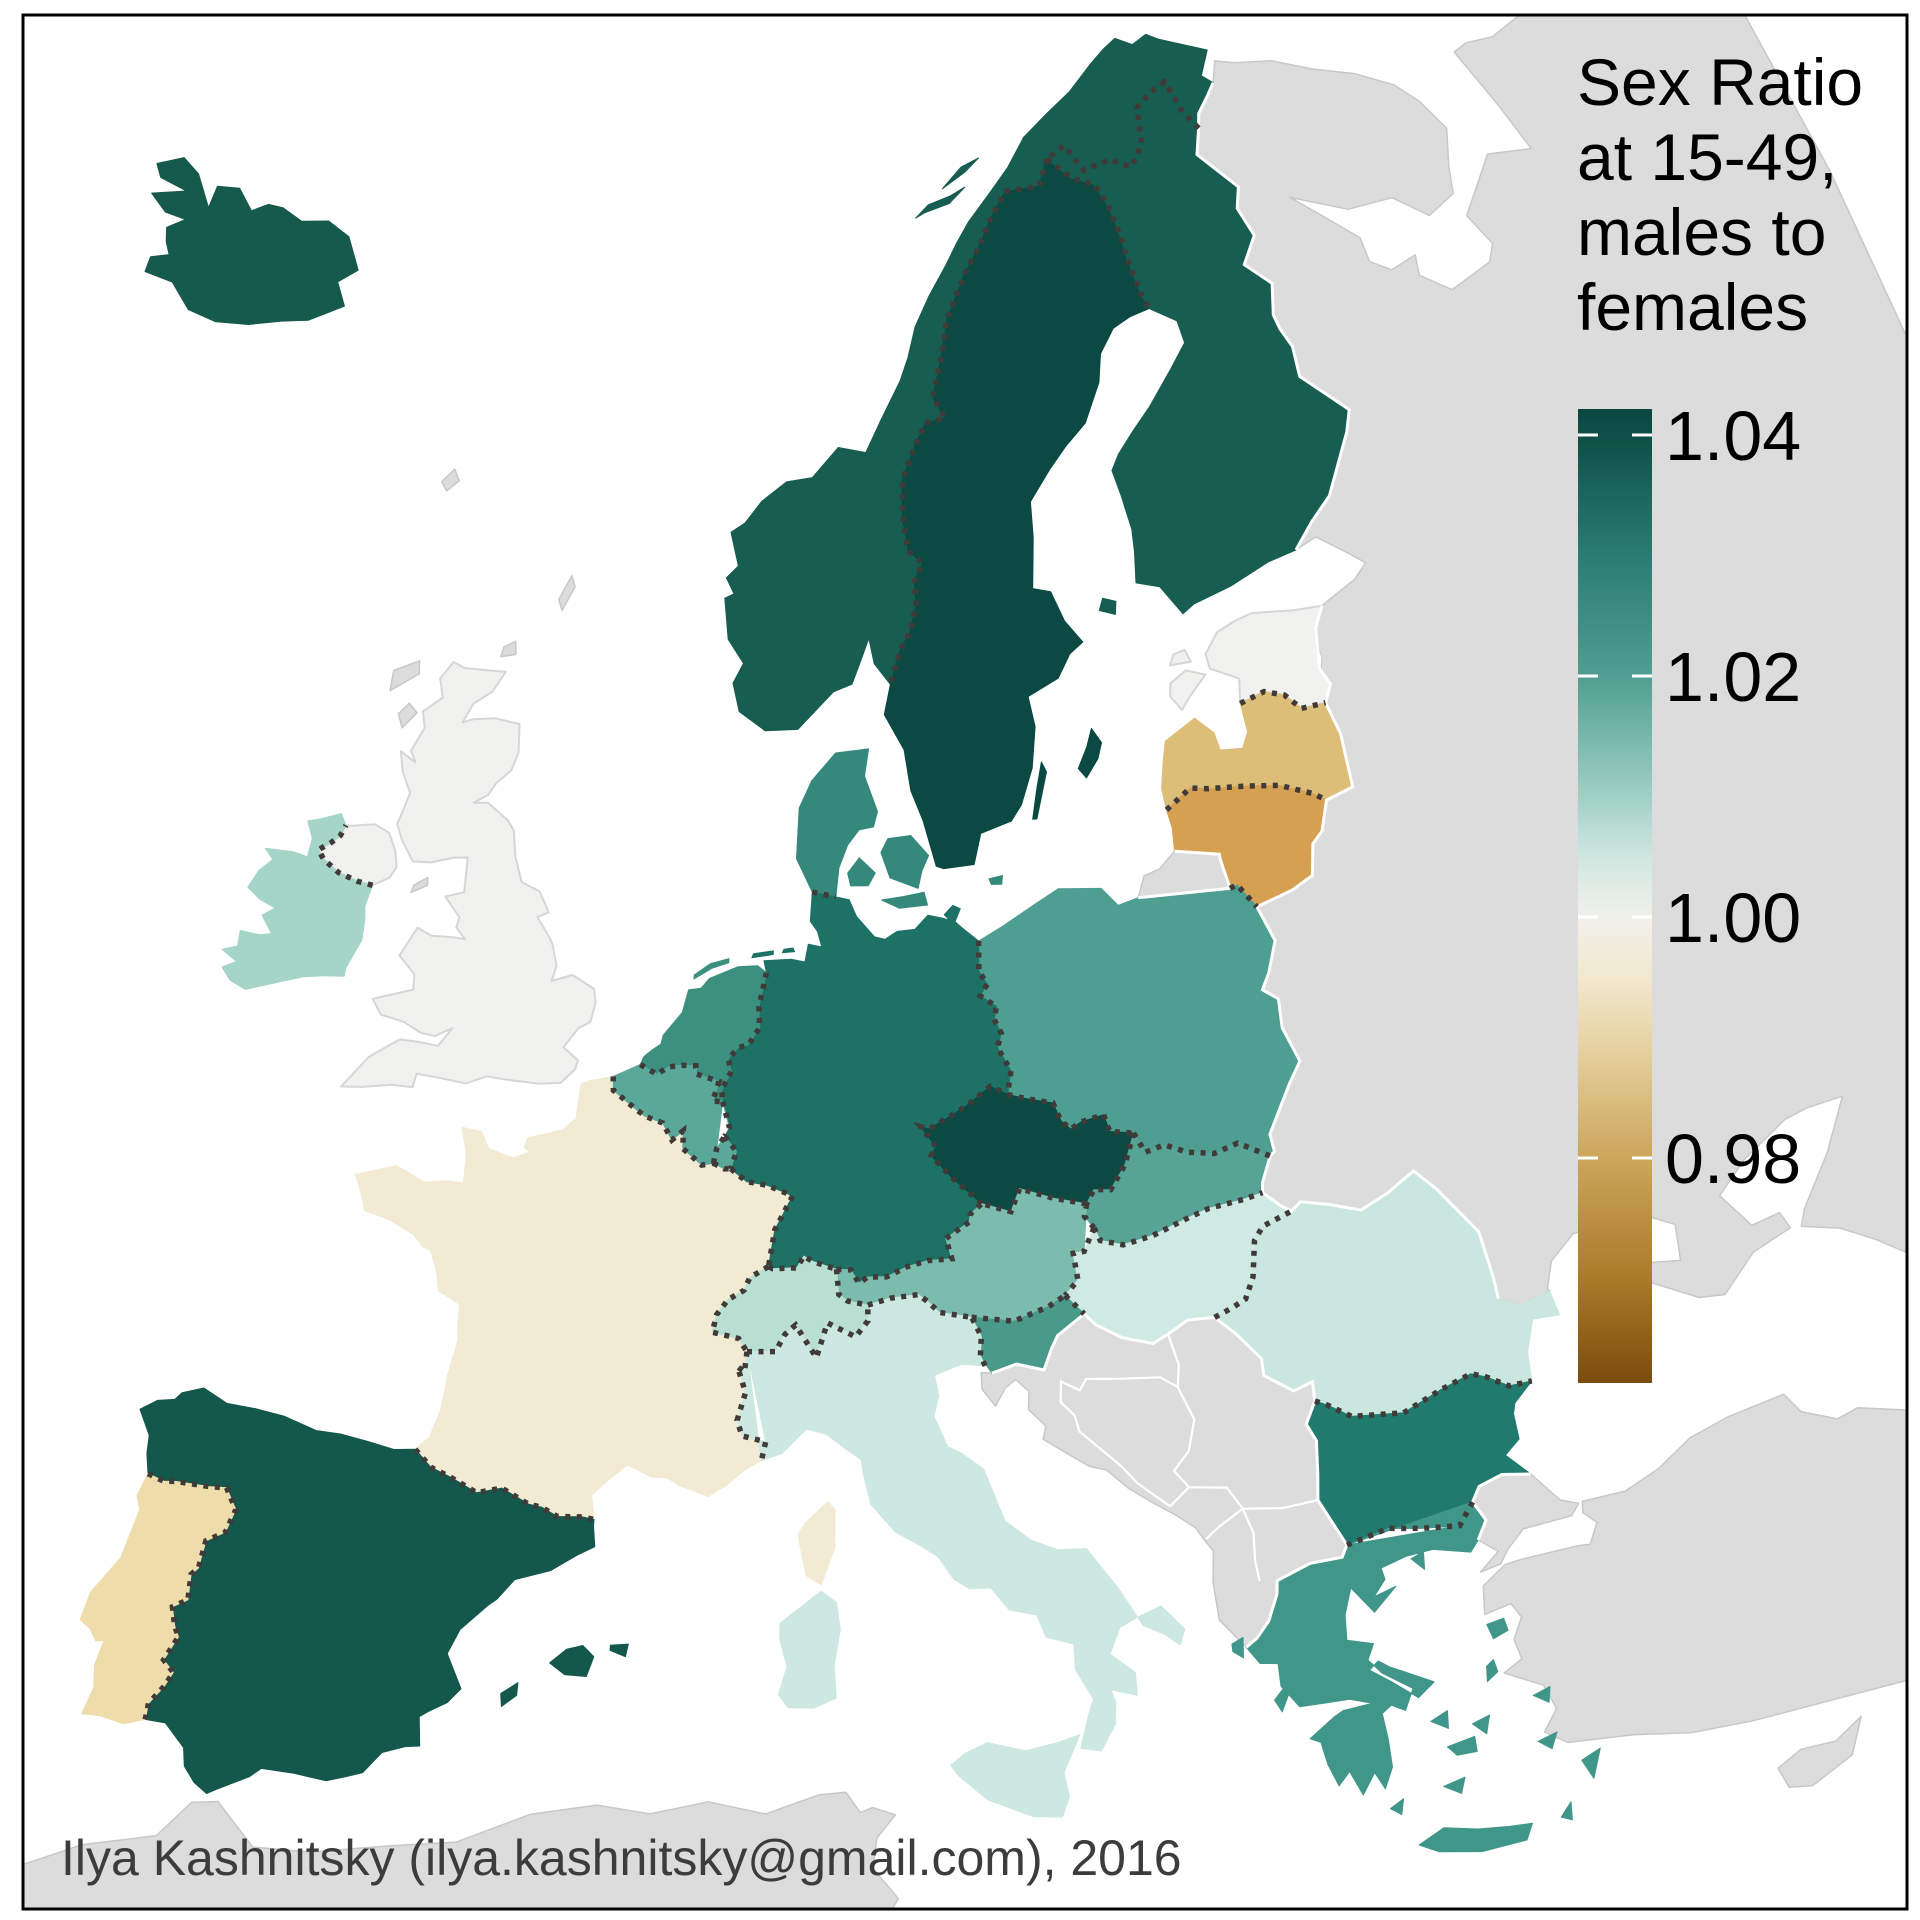 The width and height of the screenshot is (1920, 1920). What do you see at coordinates (1733, 1159) in the screenshot?
I see `svg-text: 0.98` at bounding box center [1733, 1159].